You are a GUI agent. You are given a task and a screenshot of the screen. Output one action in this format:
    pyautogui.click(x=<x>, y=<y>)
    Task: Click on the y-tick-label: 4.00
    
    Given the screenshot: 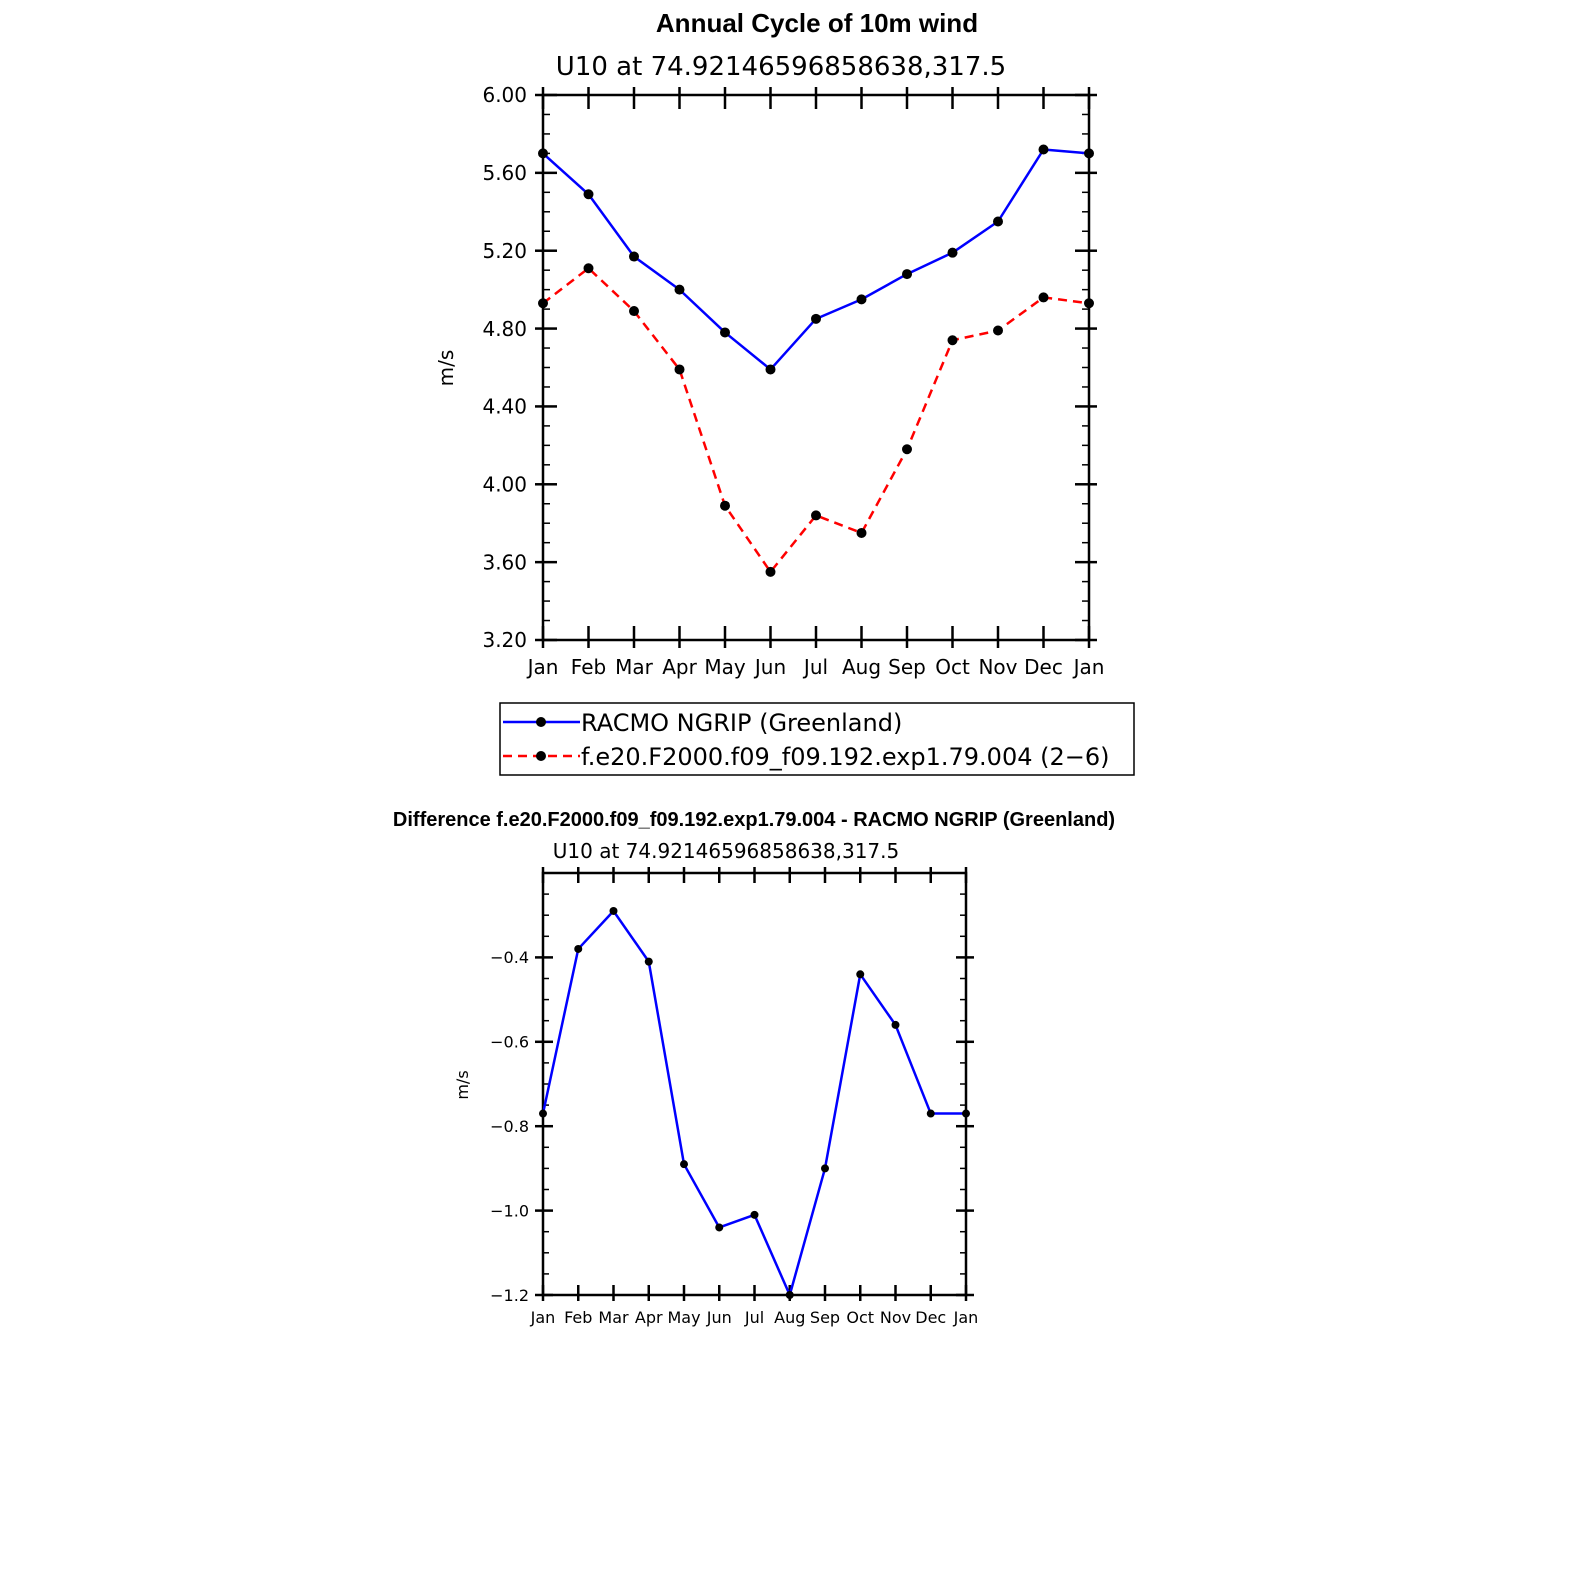 What is the action you would take?
    pyautogui.click(x=504, y=484)
    